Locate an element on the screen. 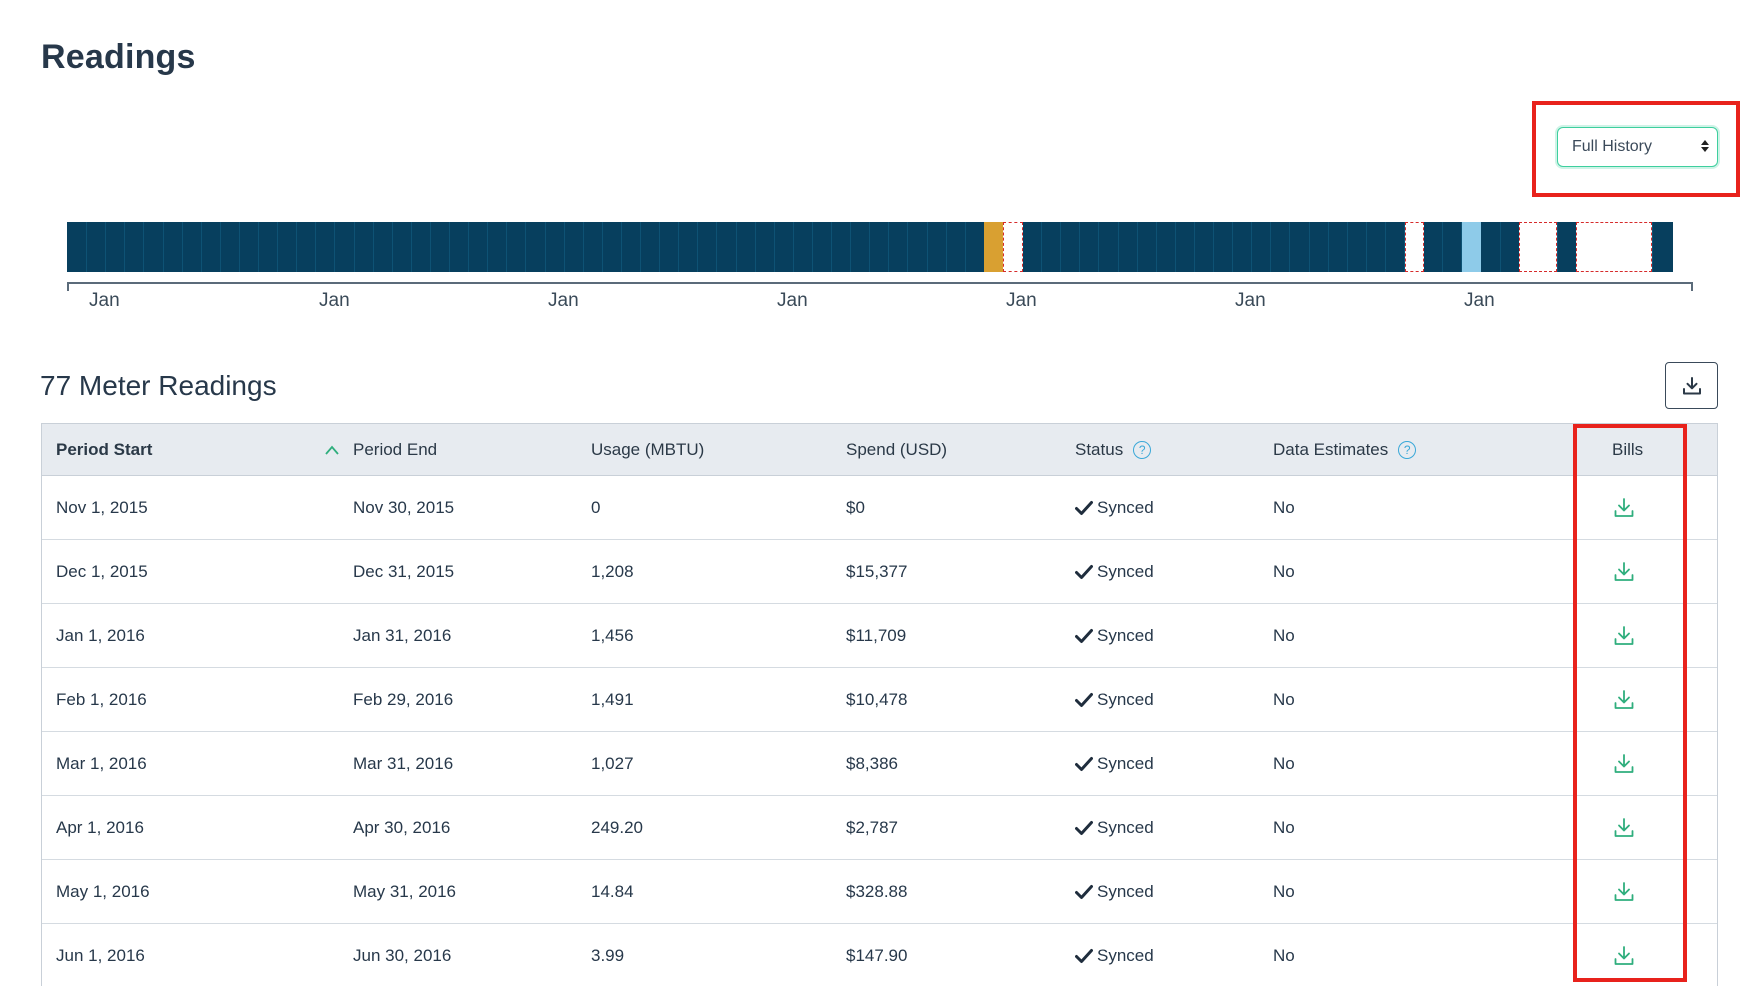 The width and height of the screenshot is (1754, 986). cell-period-end: Jan 31, 2016 is located at coordinates (402, 635).